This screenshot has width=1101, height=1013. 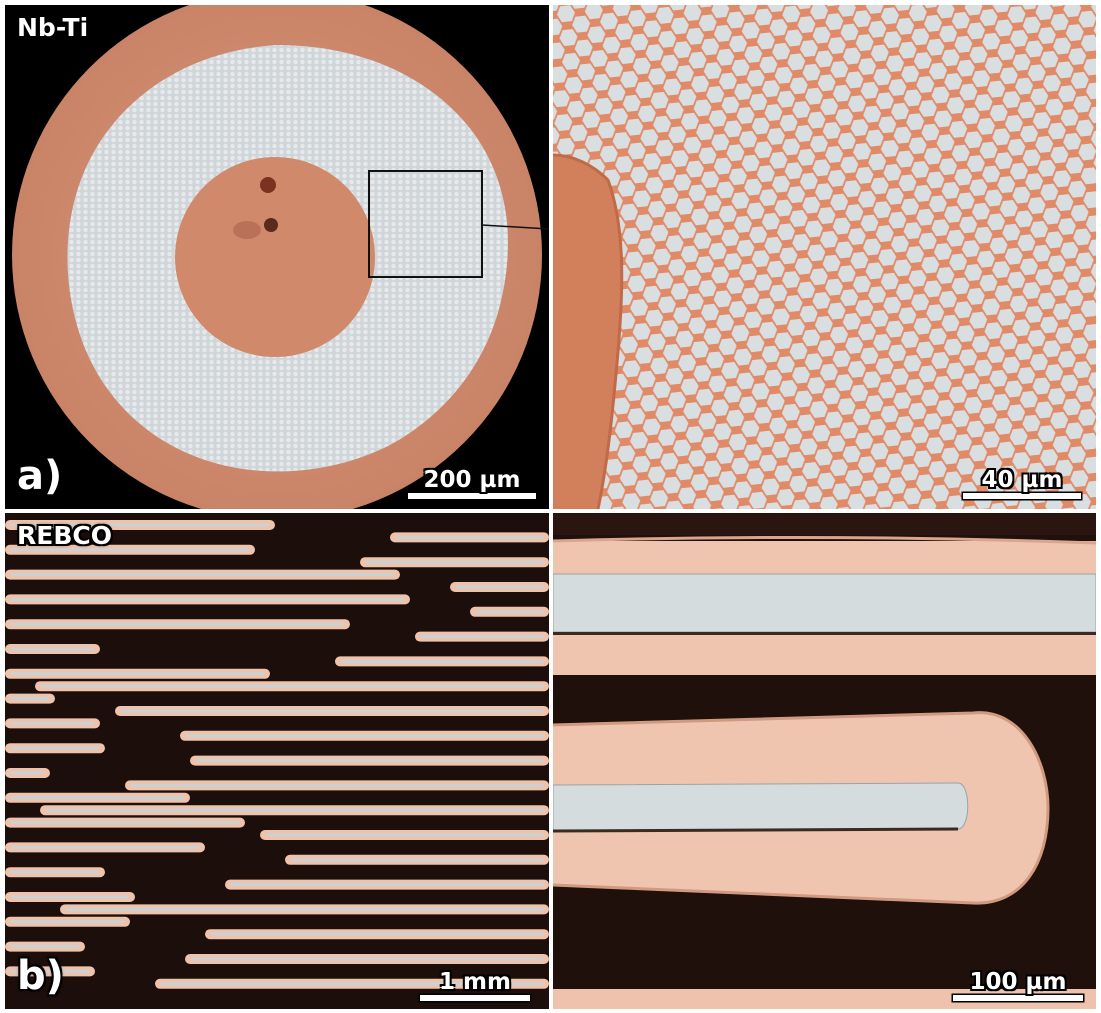 What do you see at coordinates (425, 224) in the screenshot?
I see `zoom-region-box` at bounding box center [425, 224].